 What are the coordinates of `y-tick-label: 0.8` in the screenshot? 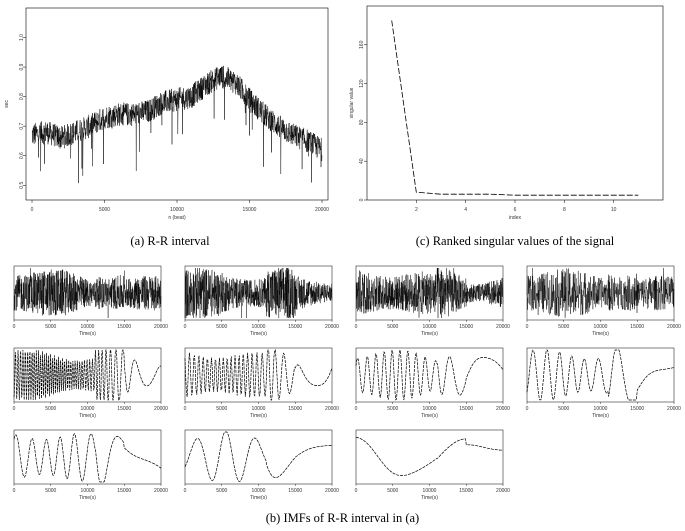 It's located at (22, 96).